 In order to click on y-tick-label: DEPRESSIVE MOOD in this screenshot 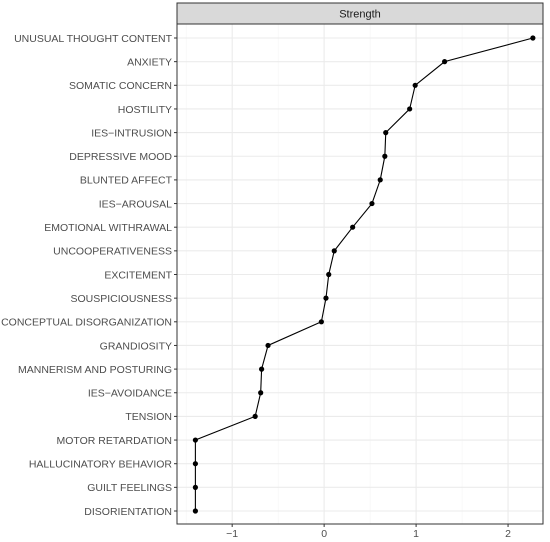, I will do `click(120, 157)`.